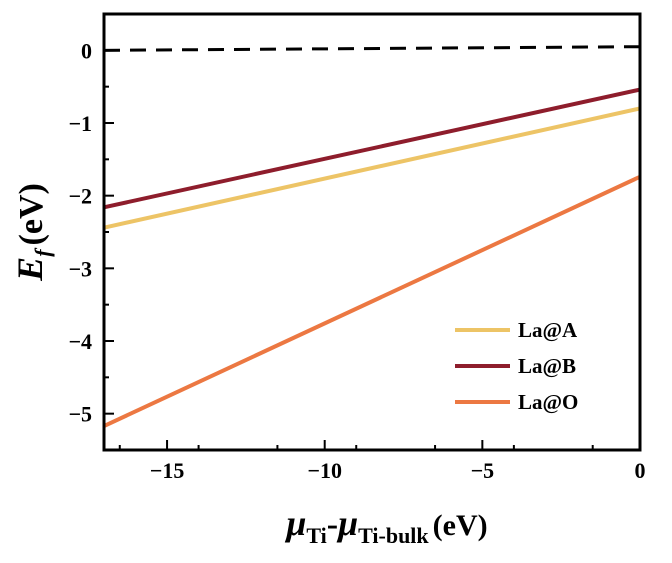 This screenshot has height=563, width=672. Describe the element at coordinates (80, 341) in the screenshot. I see `y-tick-label: −4` at that location.